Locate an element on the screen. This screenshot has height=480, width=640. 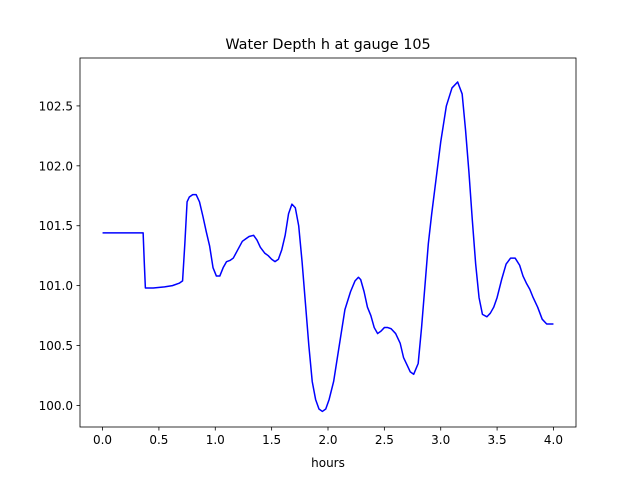
x-tick-label: 1.0 is located at coordinates (215, 440).